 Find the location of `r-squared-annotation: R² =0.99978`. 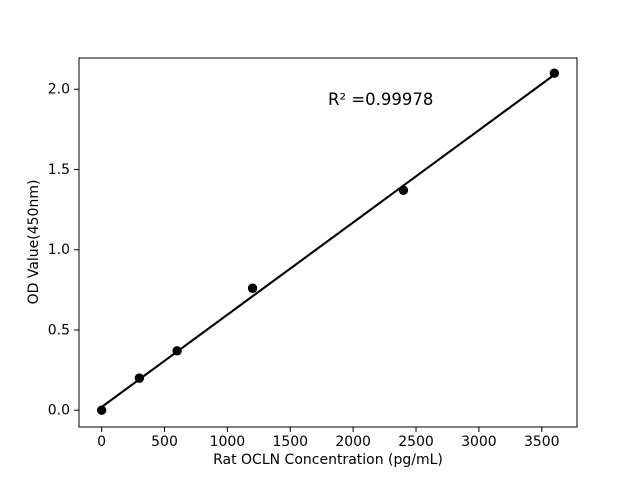

r-squared-annotation: R² =0.99978 is located at coordinates (380, 99).